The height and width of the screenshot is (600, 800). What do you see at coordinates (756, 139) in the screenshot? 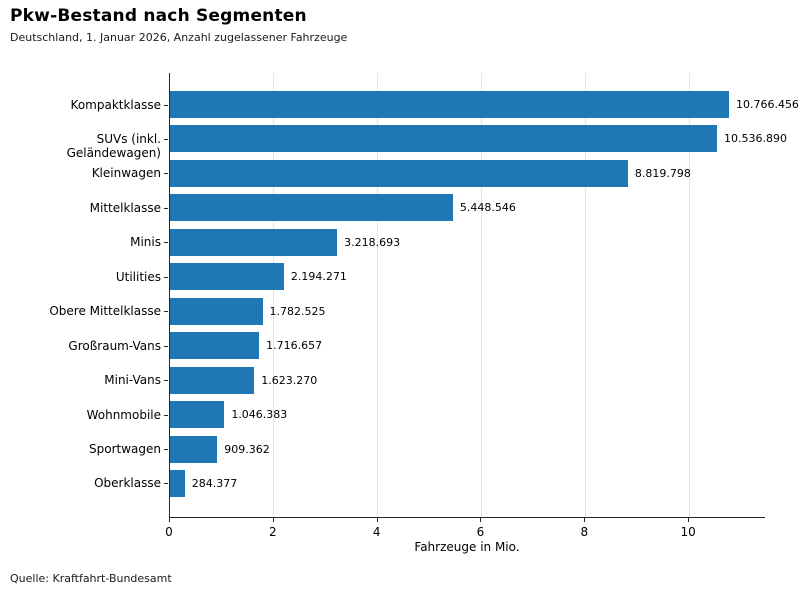
I see `bar-value-label: 10.536.890` at bounding box center [756, 139].